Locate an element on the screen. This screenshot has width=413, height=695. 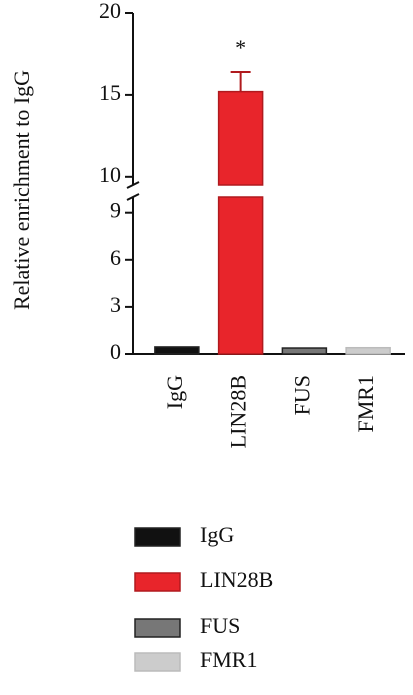
legend-label: FUS is located at coordinates (220, 625).